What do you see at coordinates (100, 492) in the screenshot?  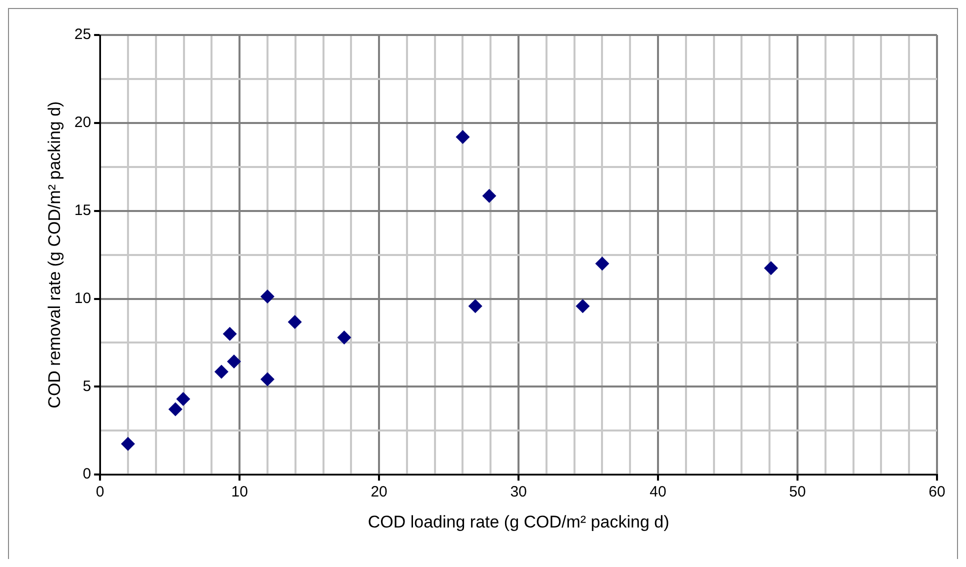 I see `x-tick-label: 0` at bounding box center [100, 492].